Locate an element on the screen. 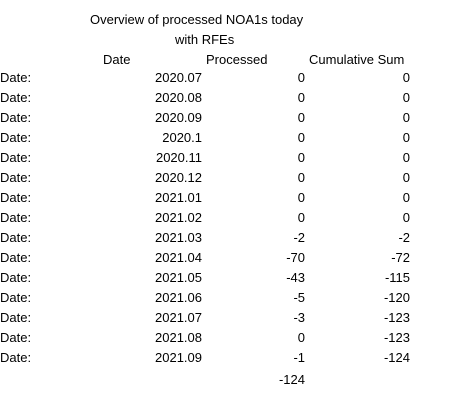 Image resolution: width=471 pixels, height=402 pixels. processed-cell: -70 is located at coordinates (295, 257).